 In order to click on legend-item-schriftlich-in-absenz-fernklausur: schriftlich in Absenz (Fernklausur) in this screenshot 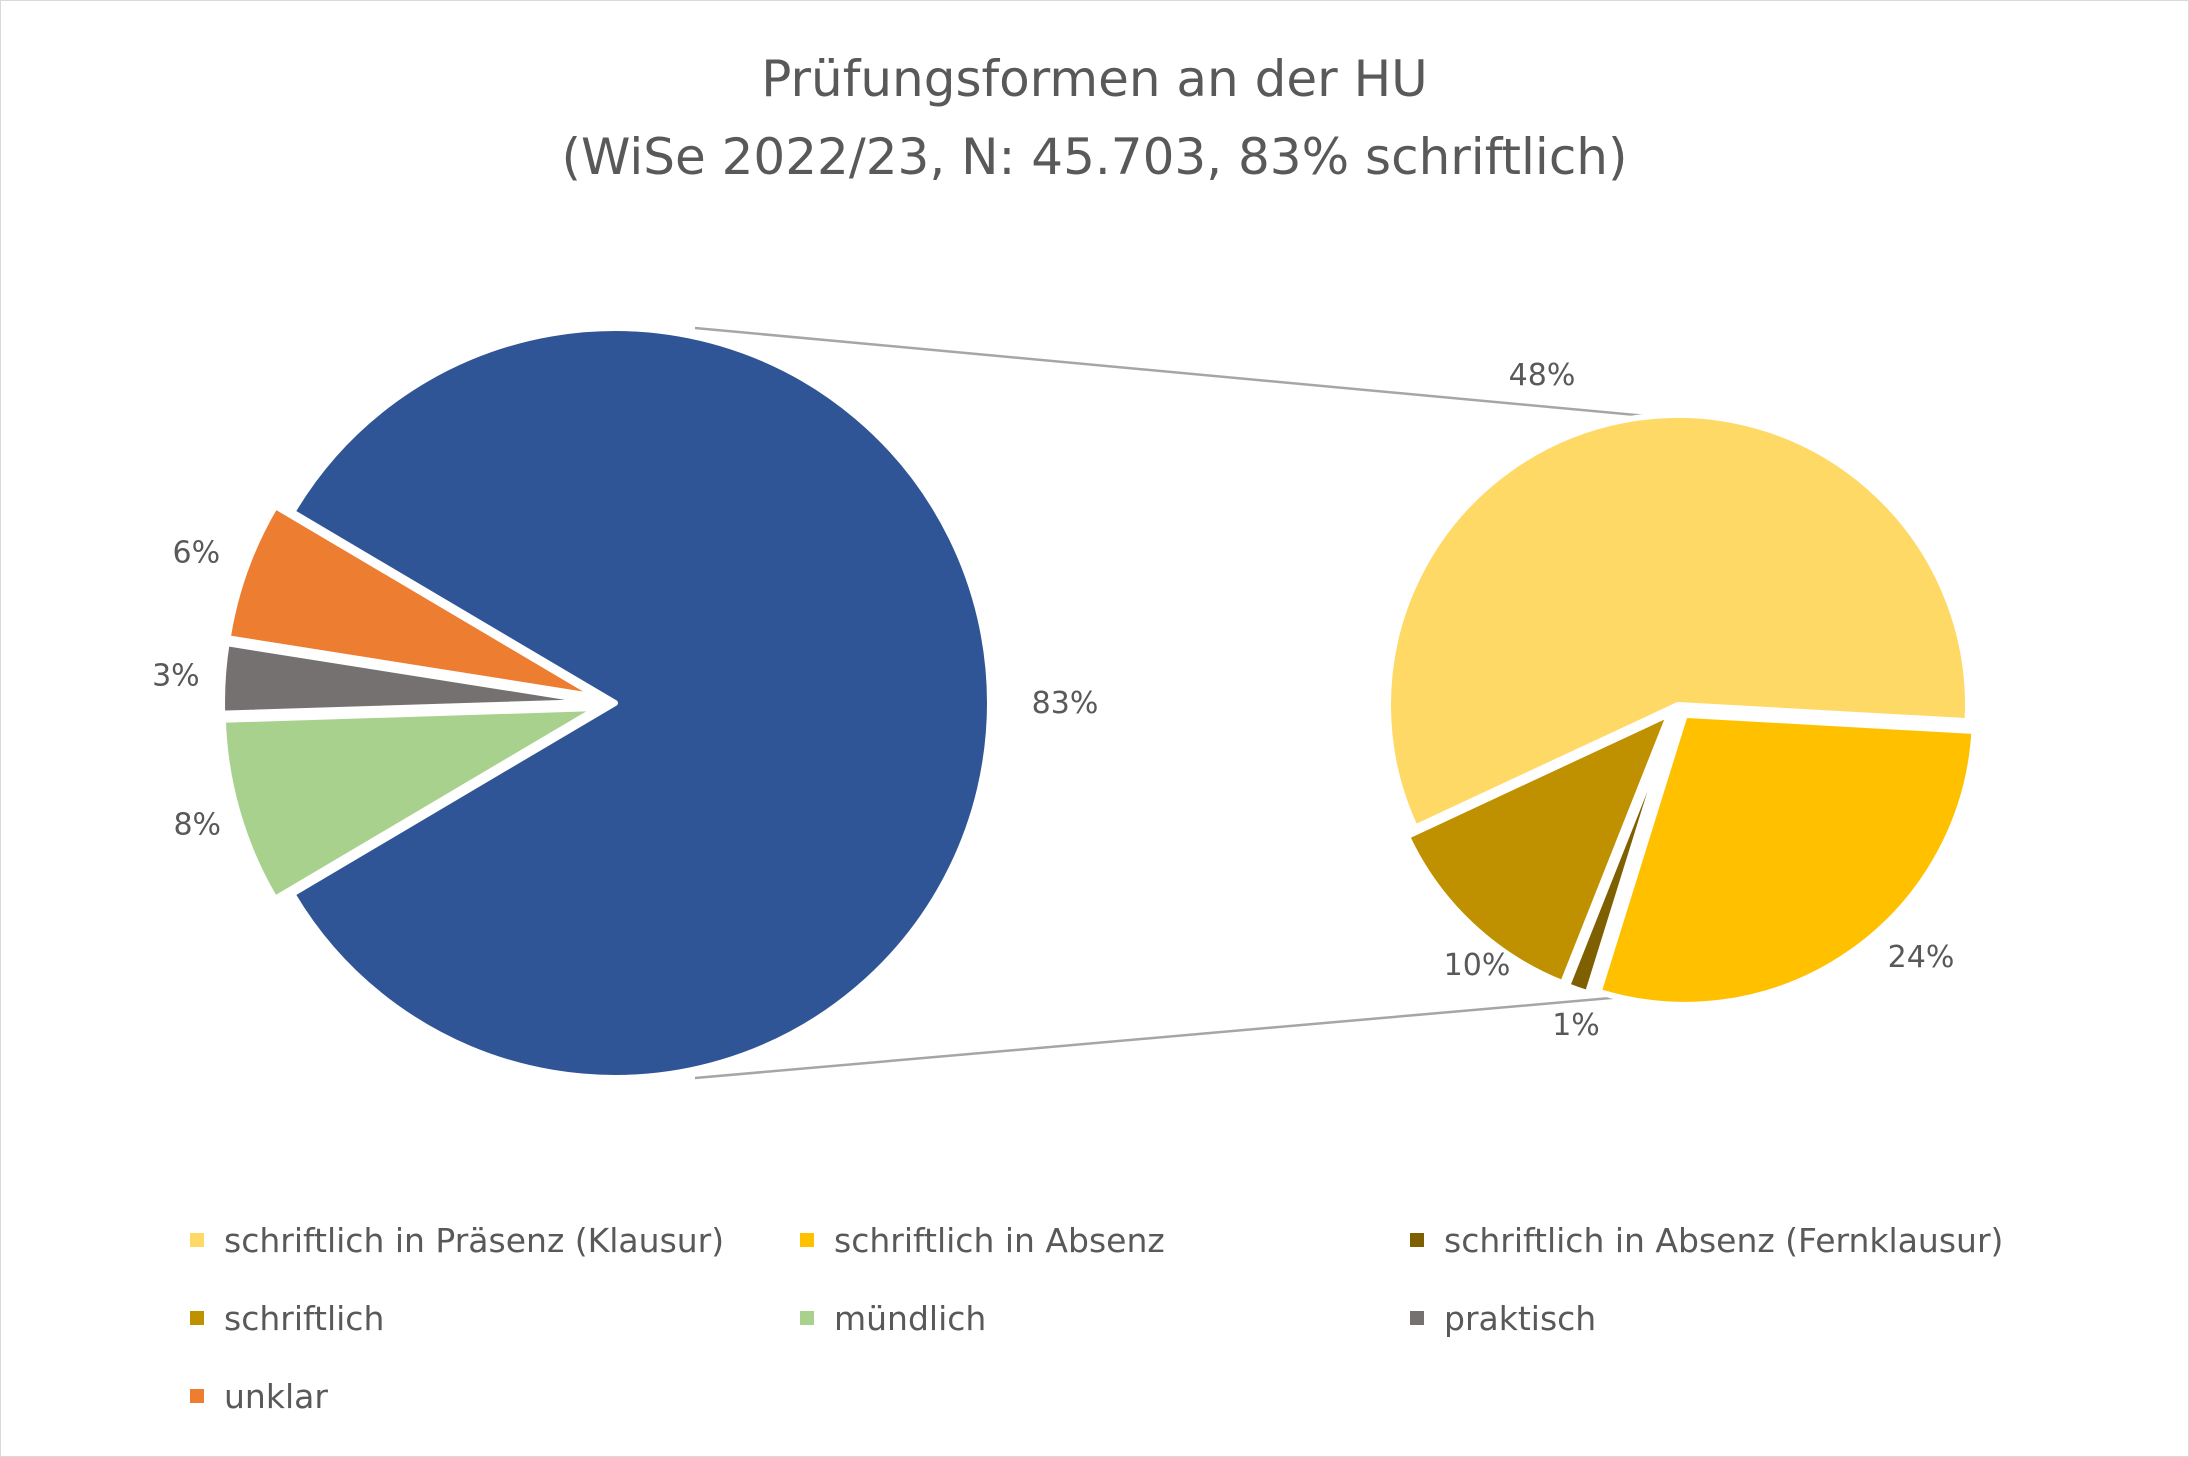, I will do `click(1750, 1240)`.